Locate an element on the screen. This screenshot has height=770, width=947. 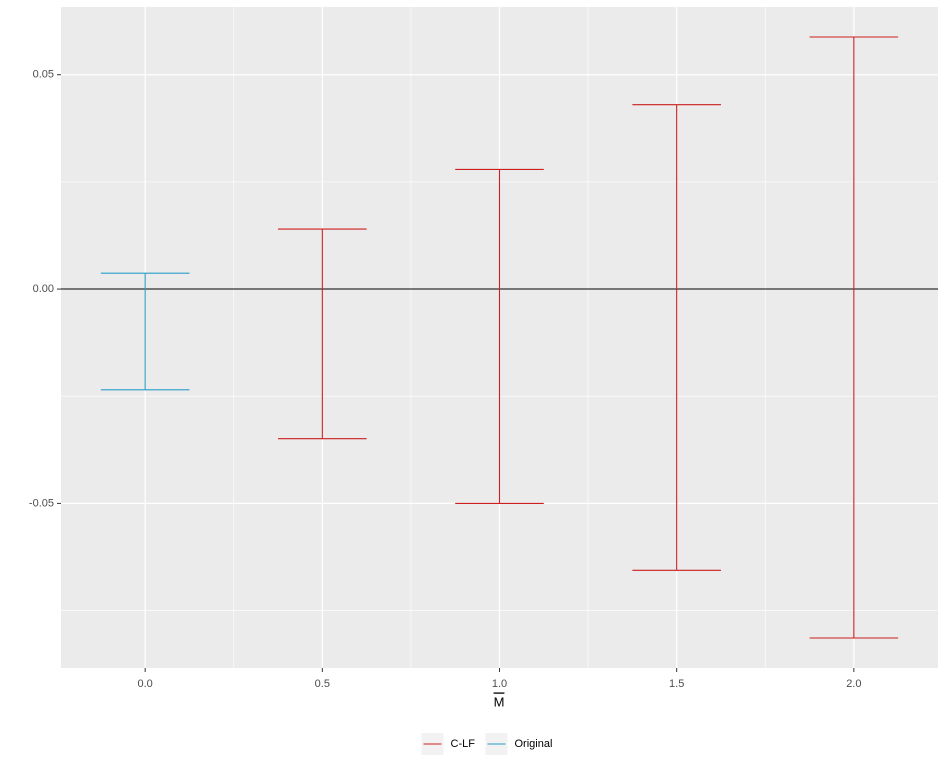
legend-label: Original is located at coordinates (534, 744).